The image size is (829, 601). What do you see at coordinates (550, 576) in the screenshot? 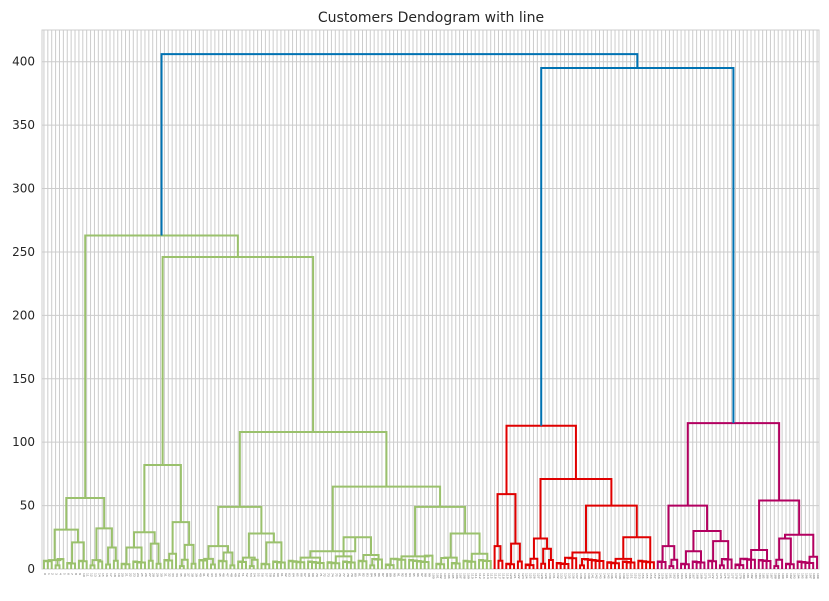
I see `x-tick-label: 130` at bounding box center [550, 576].